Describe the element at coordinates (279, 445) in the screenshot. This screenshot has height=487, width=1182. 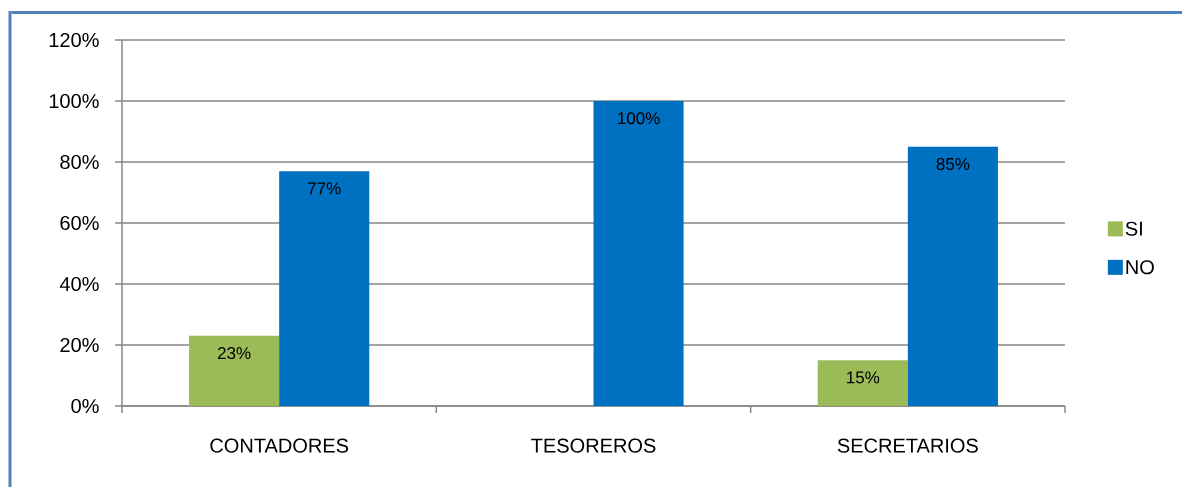
I see `x-tick-label: CONTADORES` at that location.